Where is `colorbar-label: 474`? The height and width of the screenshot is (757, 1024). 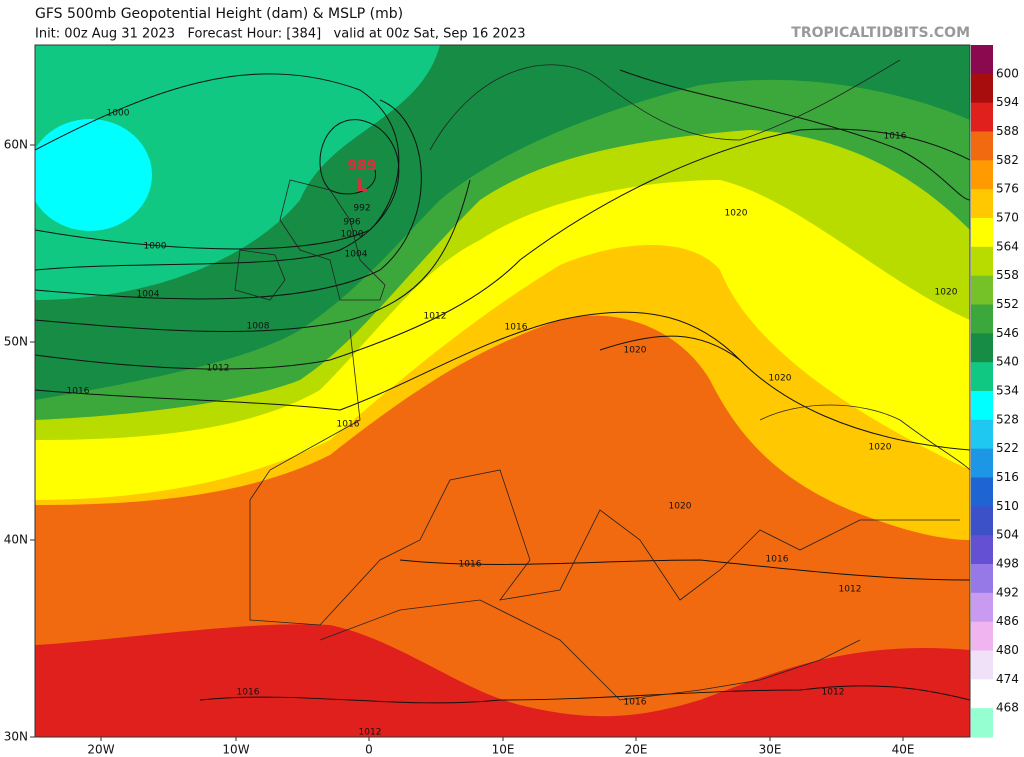 colorbar-label: 474 is located at coordinates (1007, 679).